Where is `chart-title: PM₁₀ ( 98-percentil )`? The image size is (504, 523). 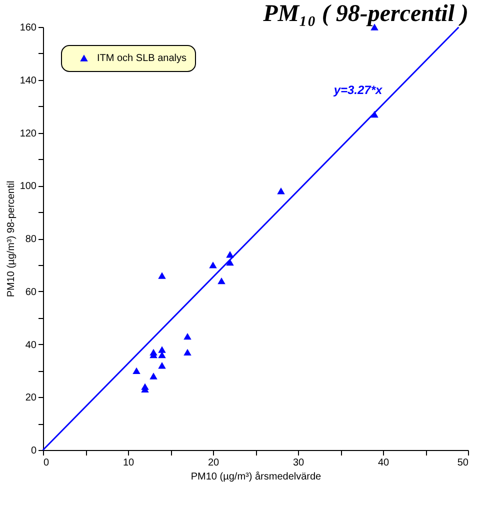 chart-title: PM₁₀ ( 98-percentil ) is located at coordinates (365, 14).